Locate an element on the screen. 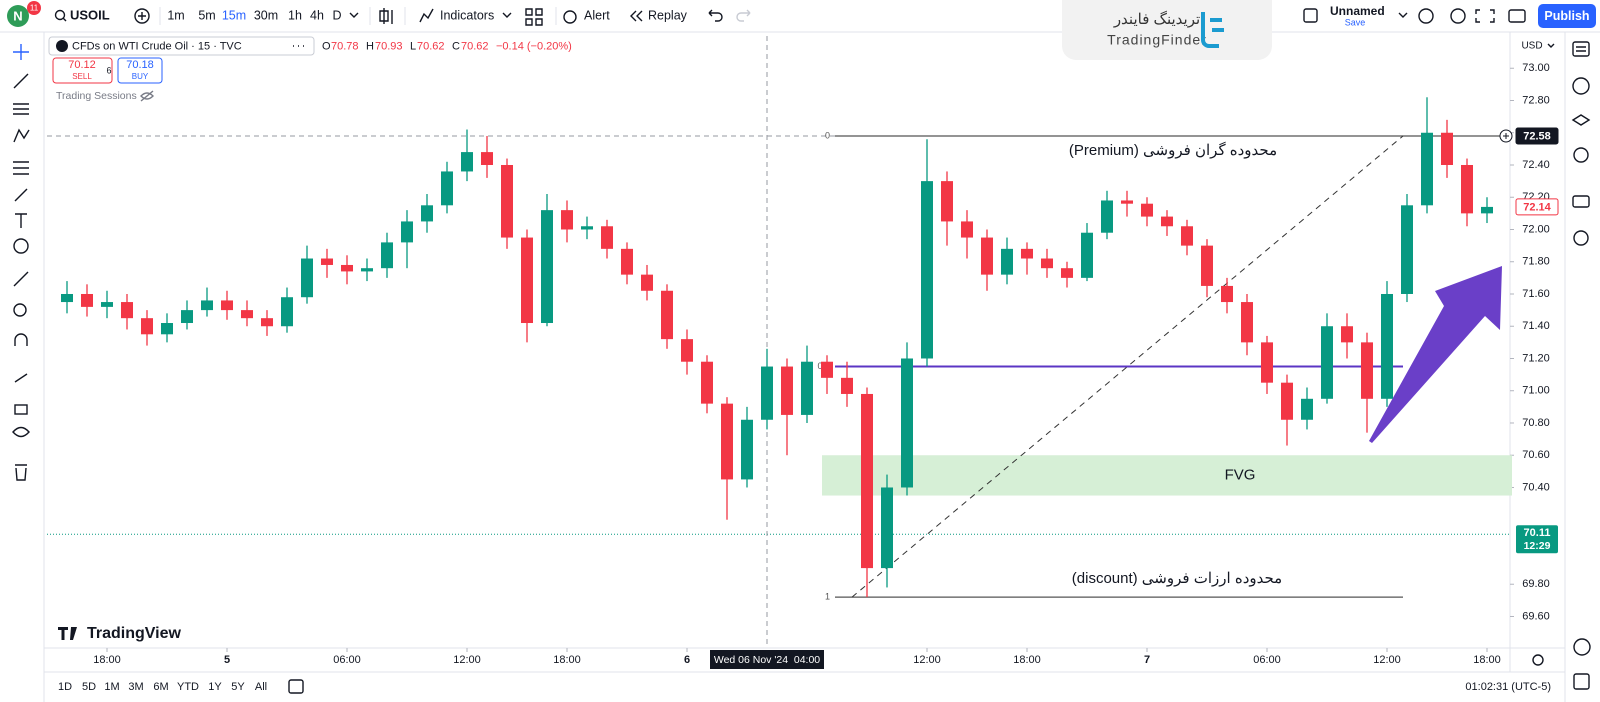 Image resolution: width=1600 pixels, height=702 pixels. range-button: 5D is located at coordinates (89, 687).